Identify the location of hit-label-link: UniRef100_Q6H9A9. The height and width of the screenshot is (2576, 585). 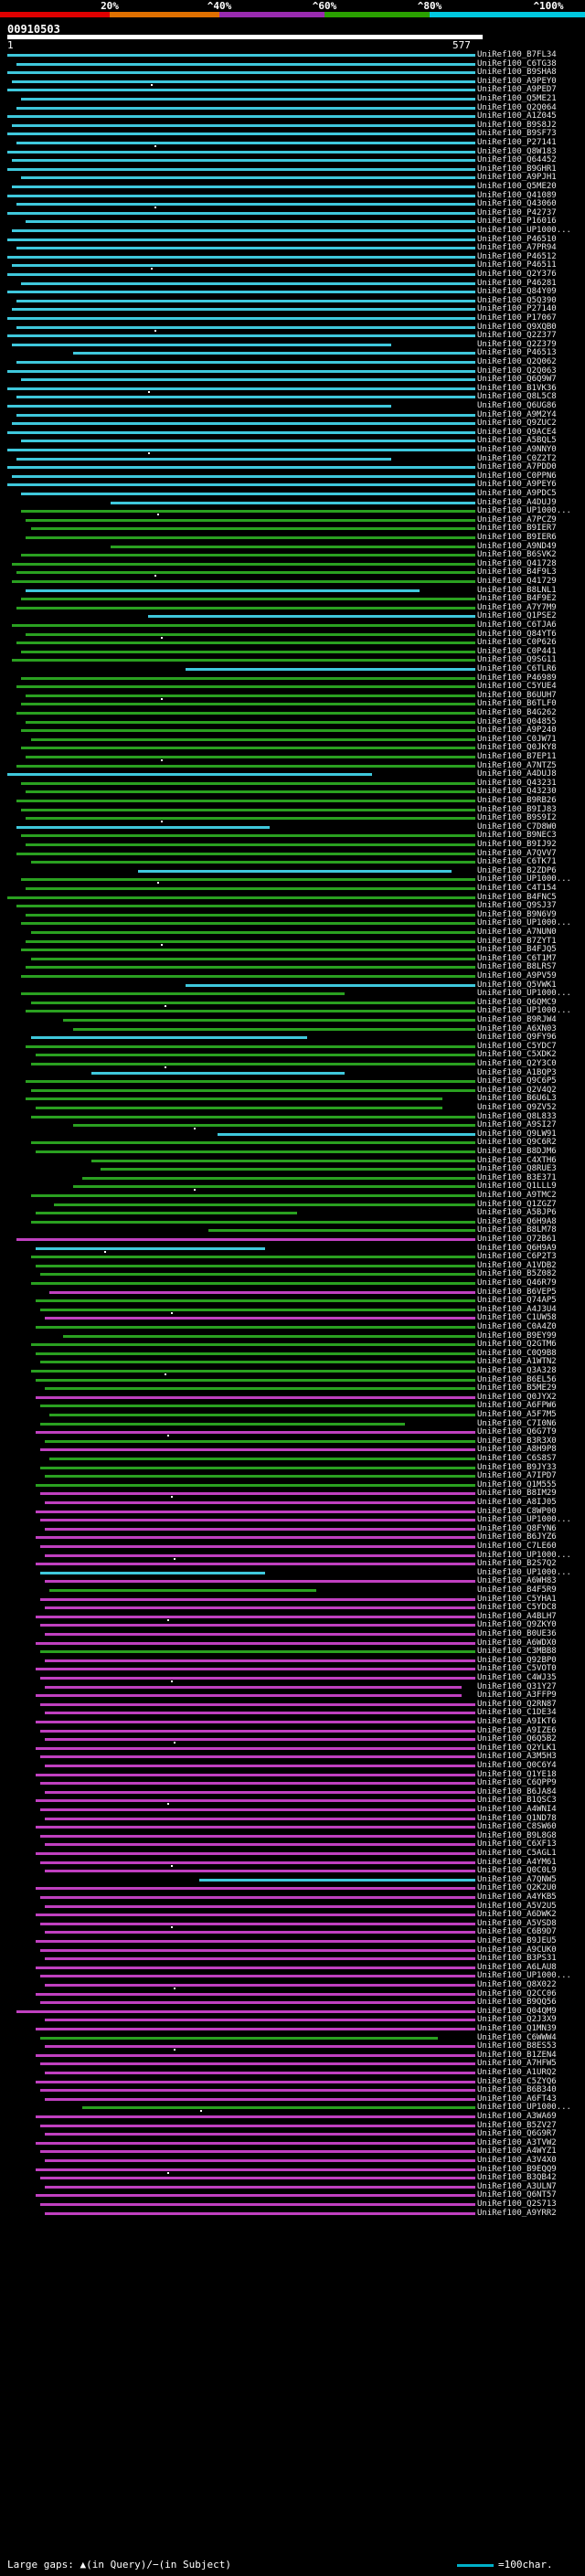
(517, 1248).